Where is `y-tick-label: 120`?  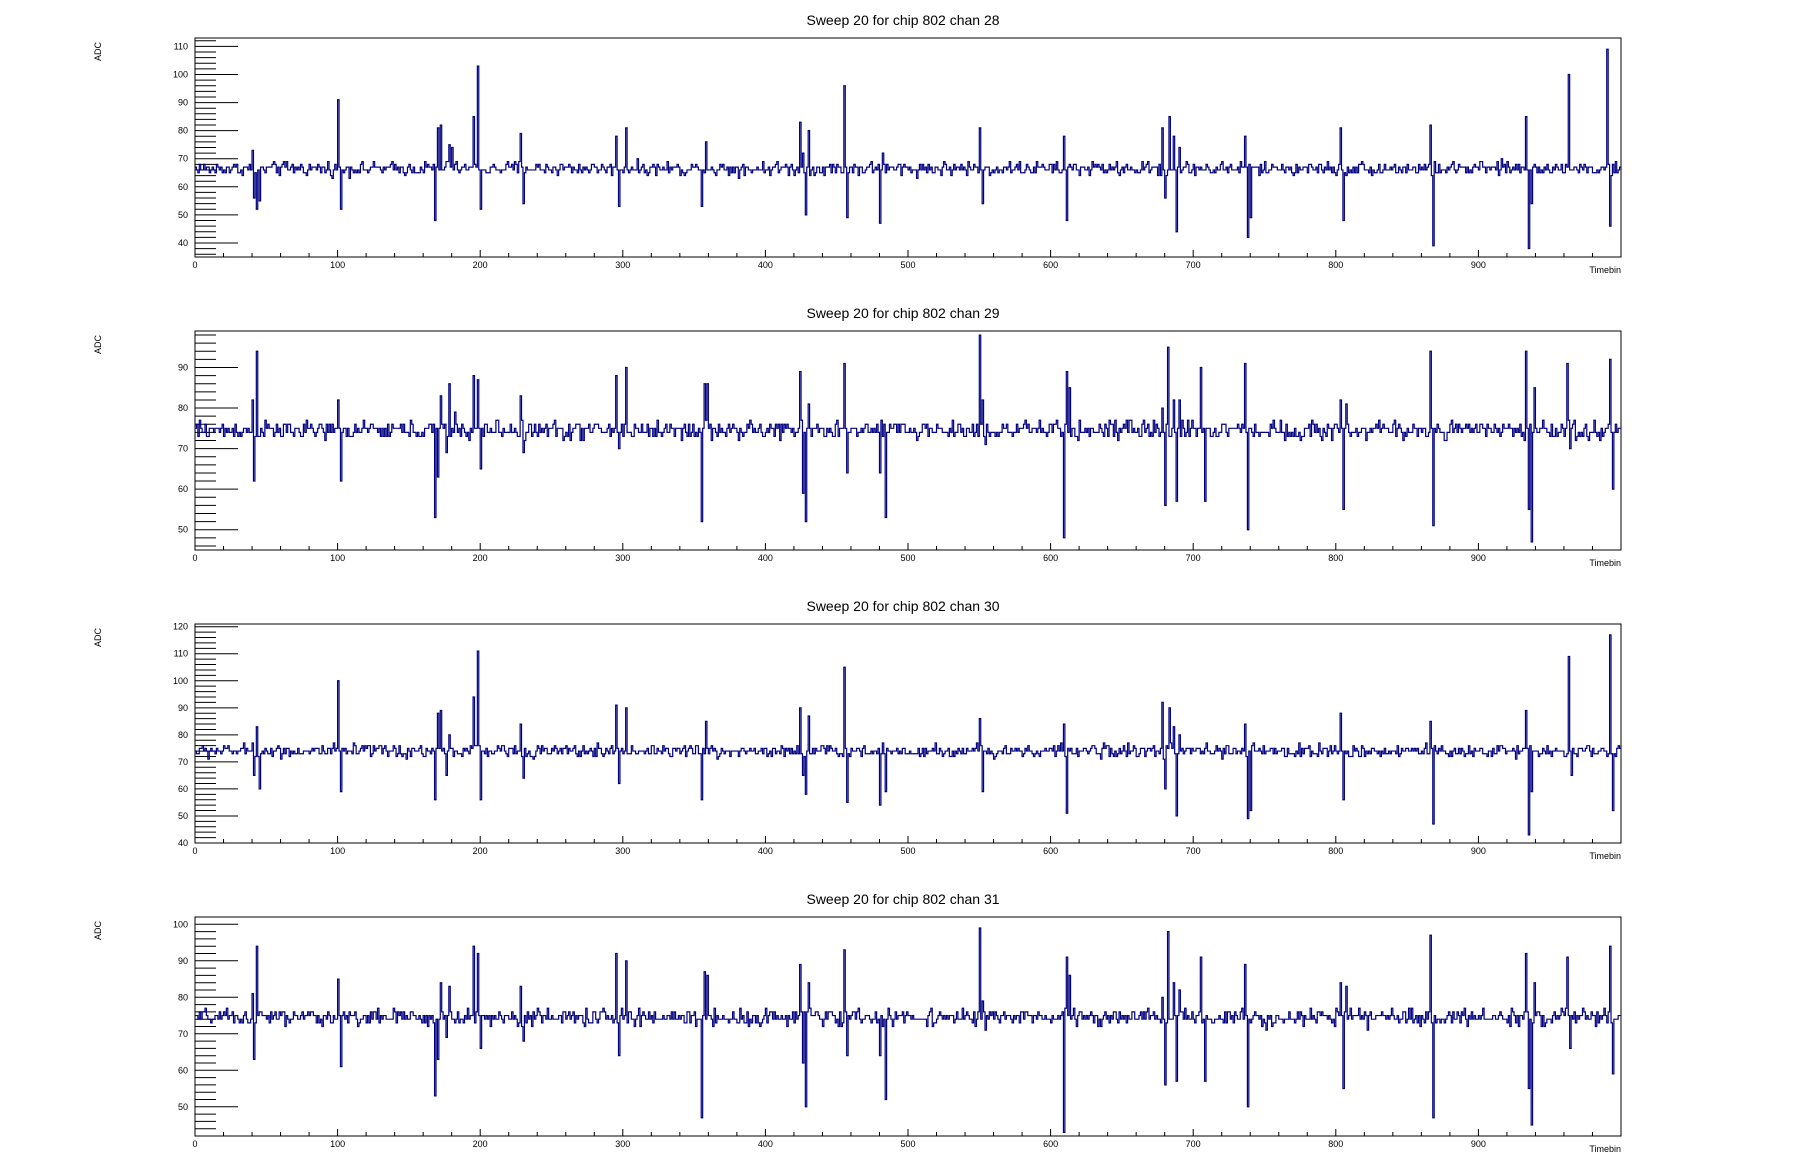
y-tick-label: 120 is located at coordinates (180, 627).